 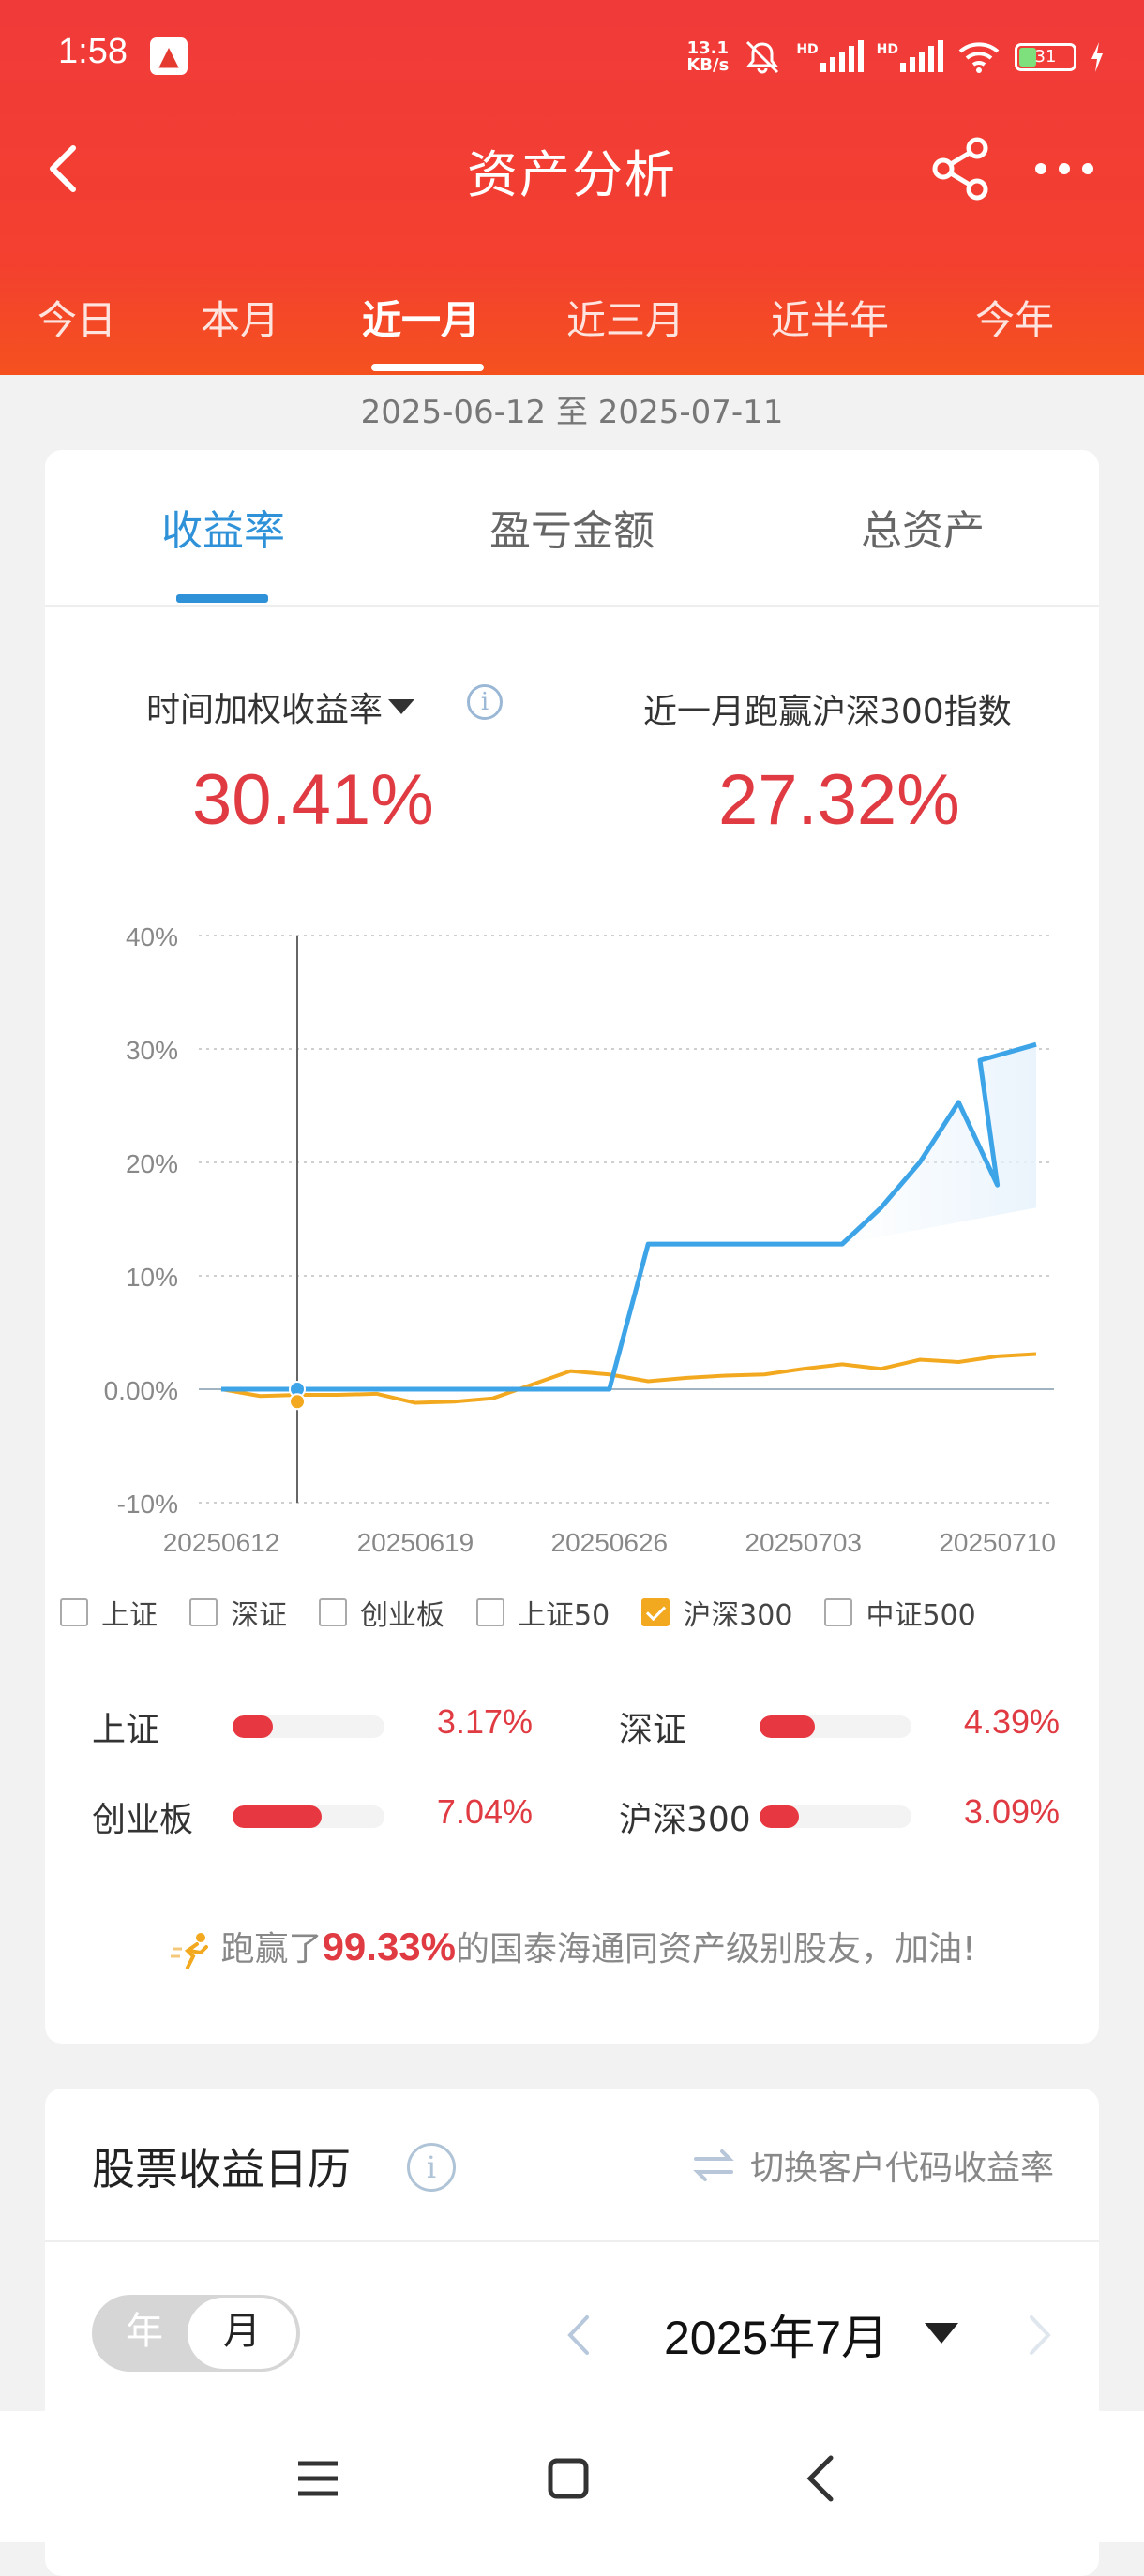 What do you see at coordinates (1064, 169) in the screenshot?
I see `more-button` at bounding box center [1064, 169].